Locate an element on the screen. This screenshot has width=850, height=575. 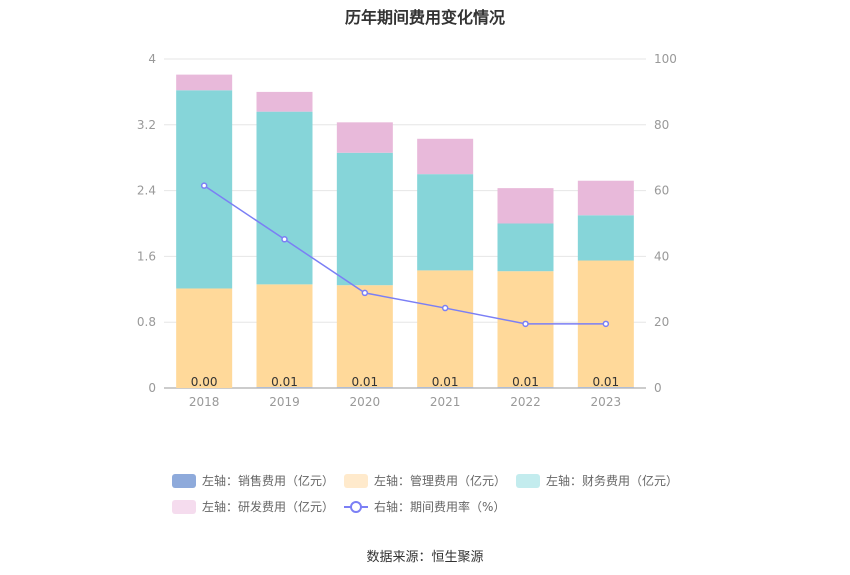
legend-item-finance: 左轴：财务费用（亿元） is located at coordinates (597, 480).